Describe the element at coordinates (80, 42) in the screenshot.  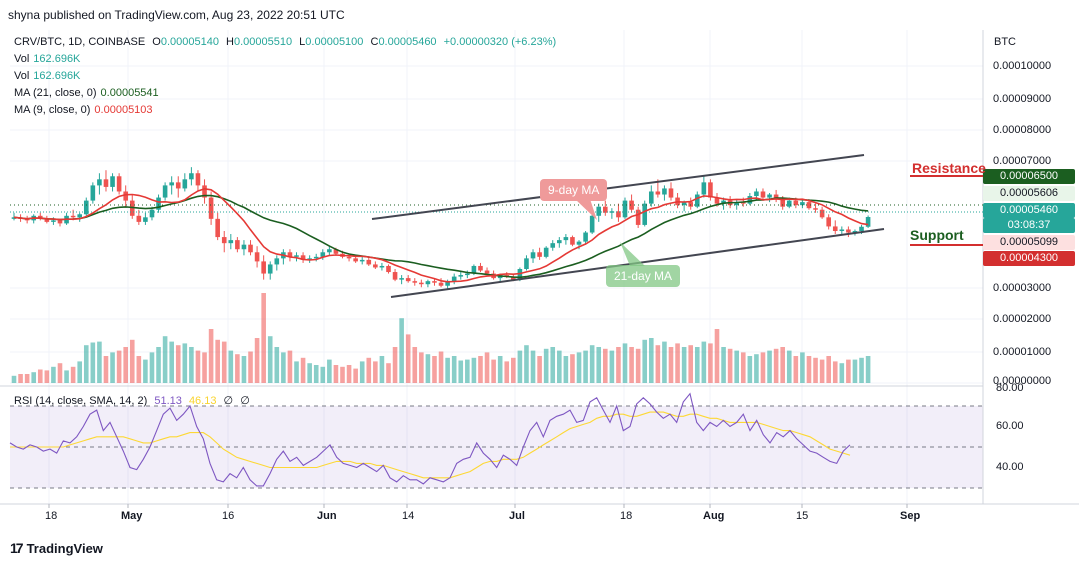
I see `symbol-label: CRV/BTC, 1D, COINBASE` at that location.